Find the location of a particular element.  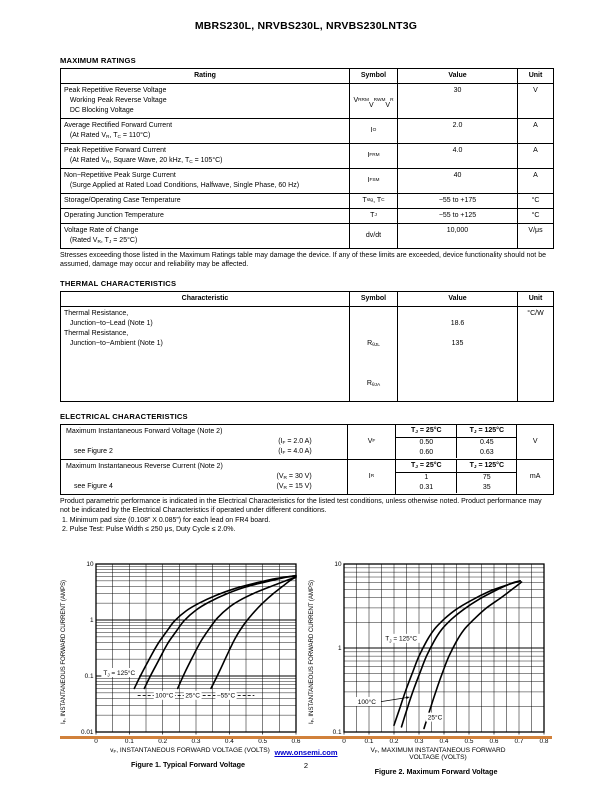

value-cell: 0.45 is located at coordinates (486, 443).